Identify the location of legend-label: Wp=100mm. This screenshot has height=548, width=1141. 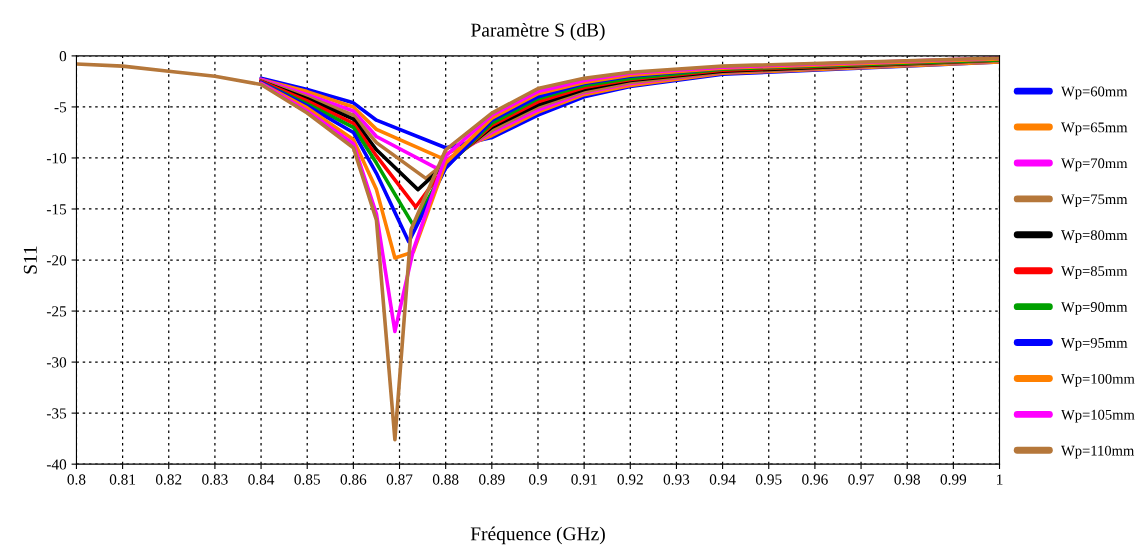
(1098, 380).